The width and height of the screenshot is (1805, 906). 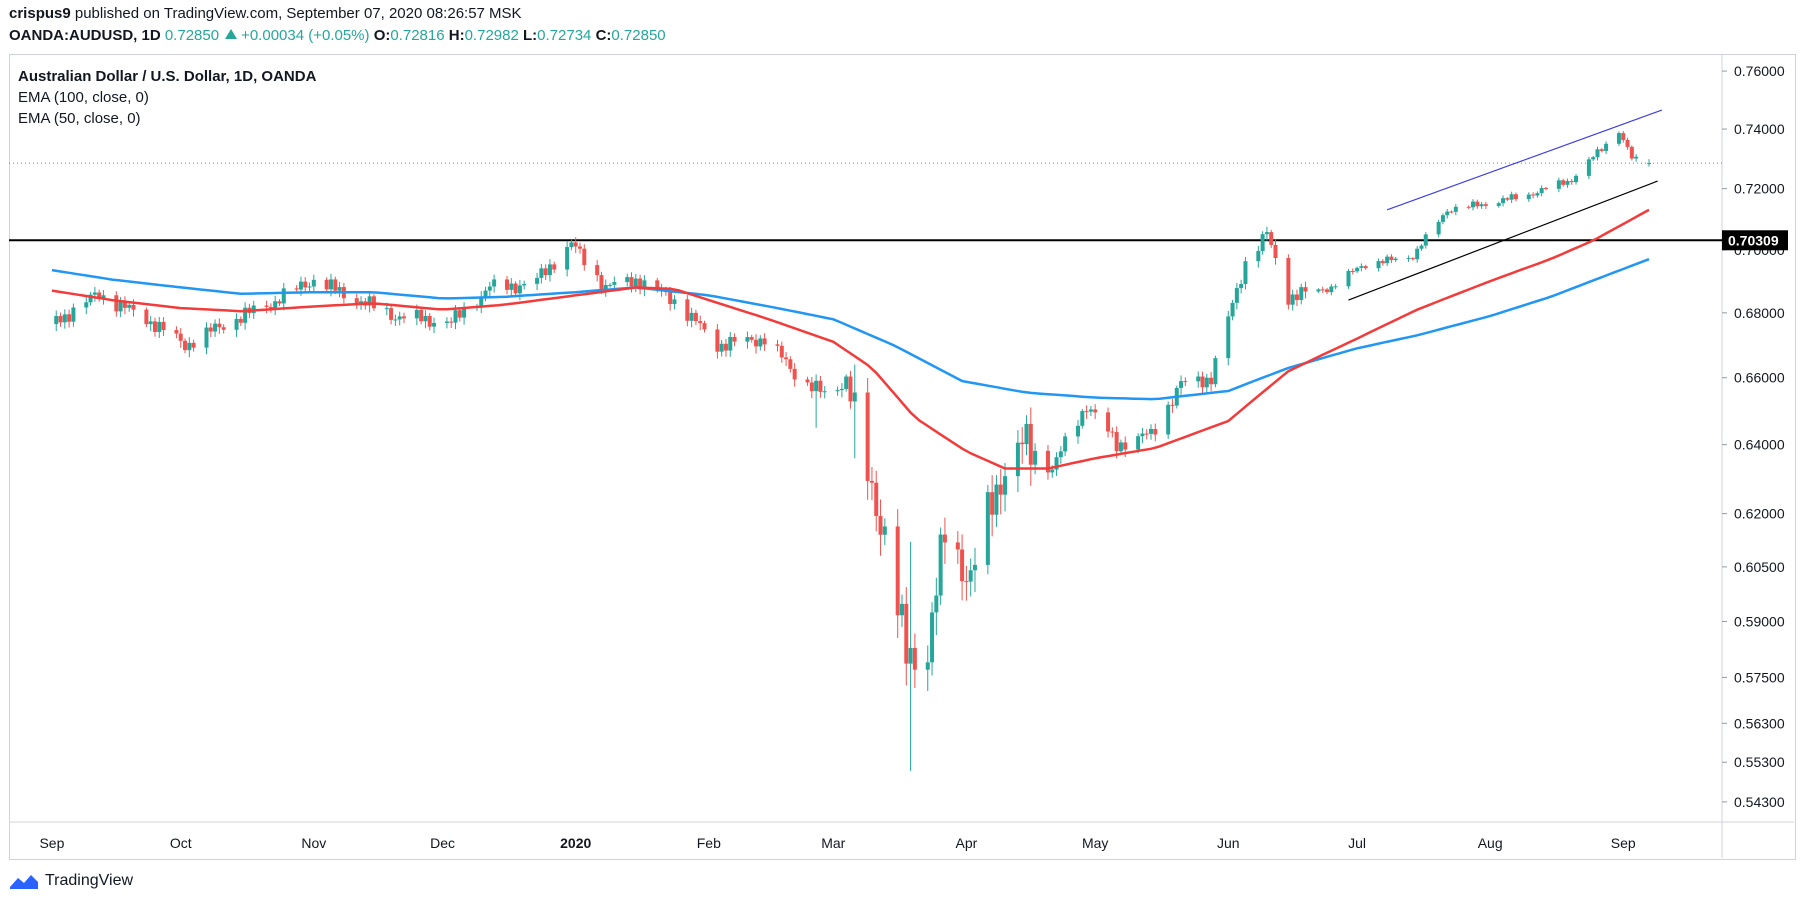 What do you see at coordinates (1228, 843) in the screenshot?
I see `time-axis-label: Jun` at bounding box center [1228, 843].